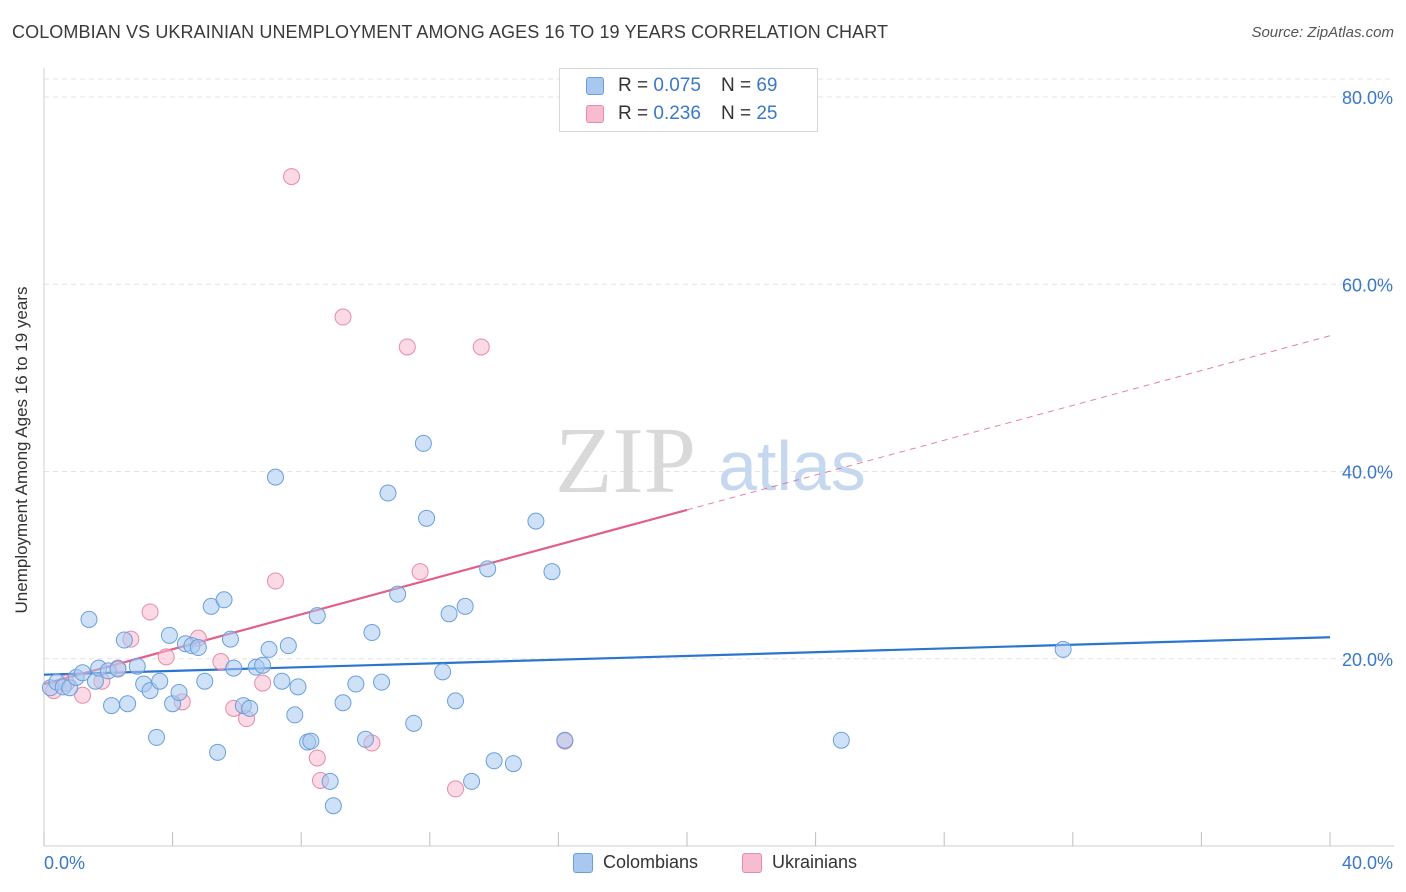 This screenshot has width=1406, height=892. I want to click on bottom-legend: Colombians Ukrainians, so click(703, 865).